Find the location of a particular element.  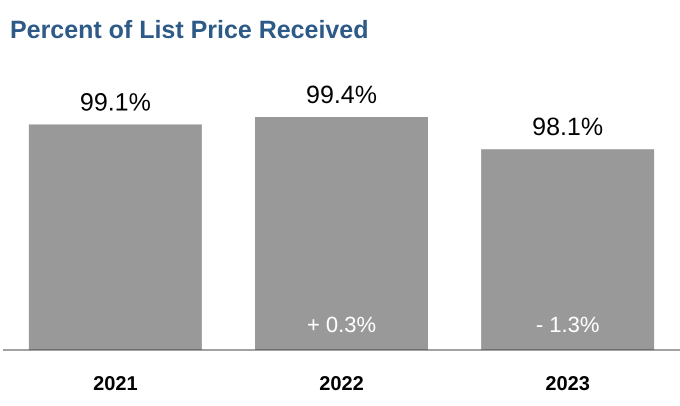

data-label: 99.4% is located at coordinates (341, 95).